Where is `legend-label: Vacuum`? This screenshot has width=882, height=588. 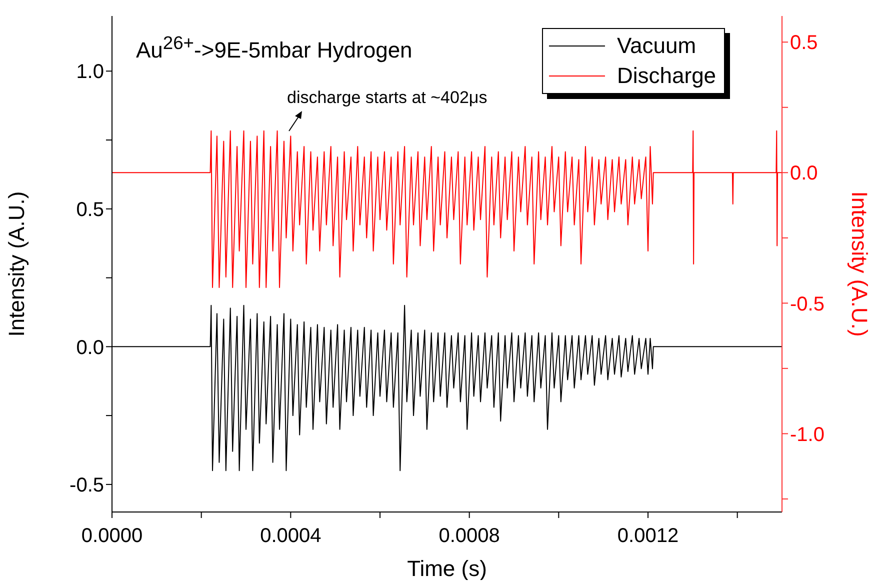
legend-label: Vacuum is located at coordinates (656, 46).